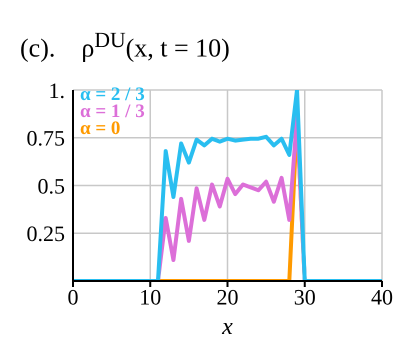 This screenshot has height=346, width=407. What do you see at coordinates (56, 90) in the screenshot?
I see `y-tick-label: 1.` at bounding box center [56, 90].